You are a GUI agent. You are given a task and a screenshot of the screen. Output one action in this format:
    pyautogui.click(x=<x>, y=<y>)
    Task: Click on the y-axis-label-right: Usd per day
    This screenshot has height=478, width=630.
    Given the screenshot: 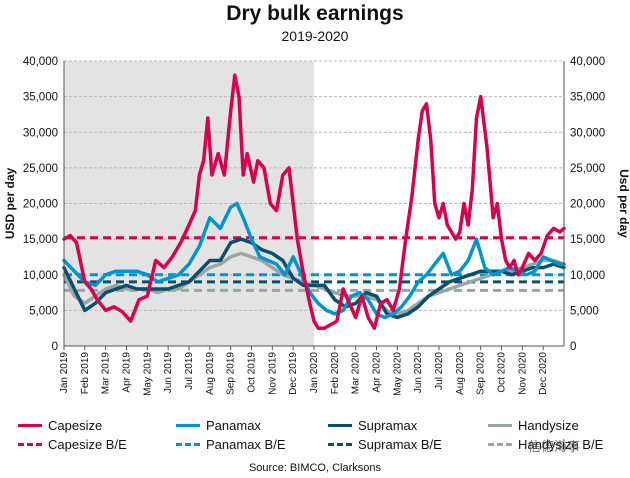 What is the action you would take?
    pyautogui.click(x=623, y=203)
    